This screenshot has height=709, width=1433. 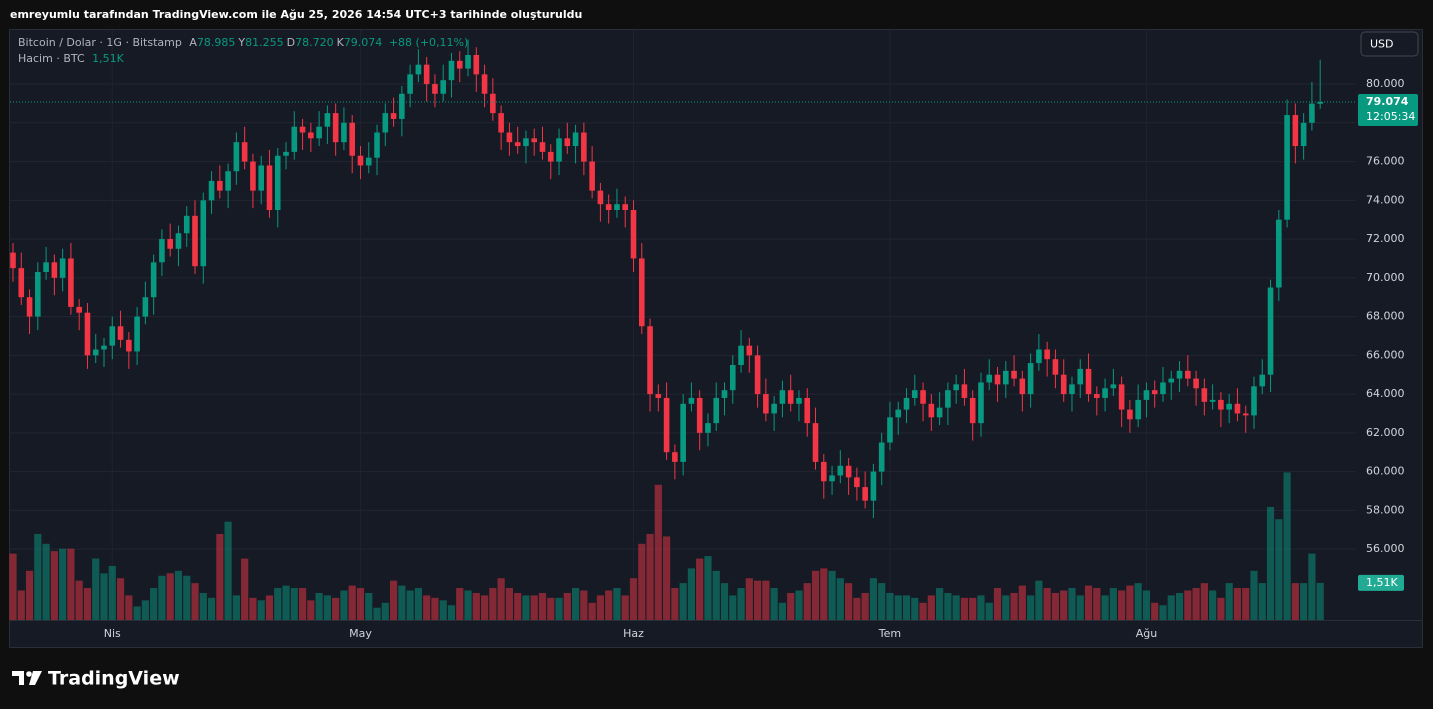 I want to click on currency: USD, so click(x=1382, y=44).